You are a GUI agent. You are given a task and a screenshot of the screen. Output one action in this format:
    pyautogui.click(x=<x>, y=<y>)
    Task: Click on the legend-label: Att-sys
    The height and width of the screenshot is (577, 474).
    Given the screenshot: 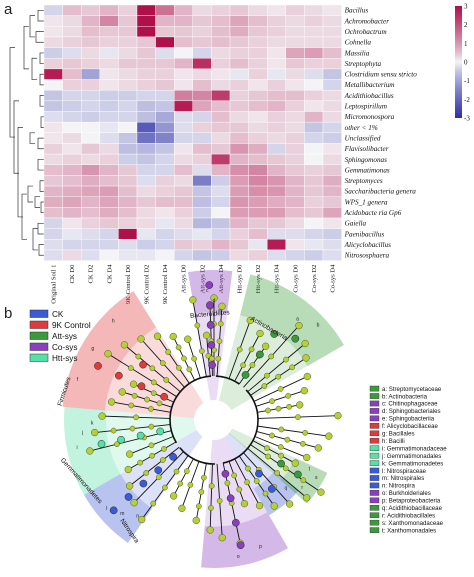 What is the action you would take?
    pyautogui.click(x=64, y=336)
    